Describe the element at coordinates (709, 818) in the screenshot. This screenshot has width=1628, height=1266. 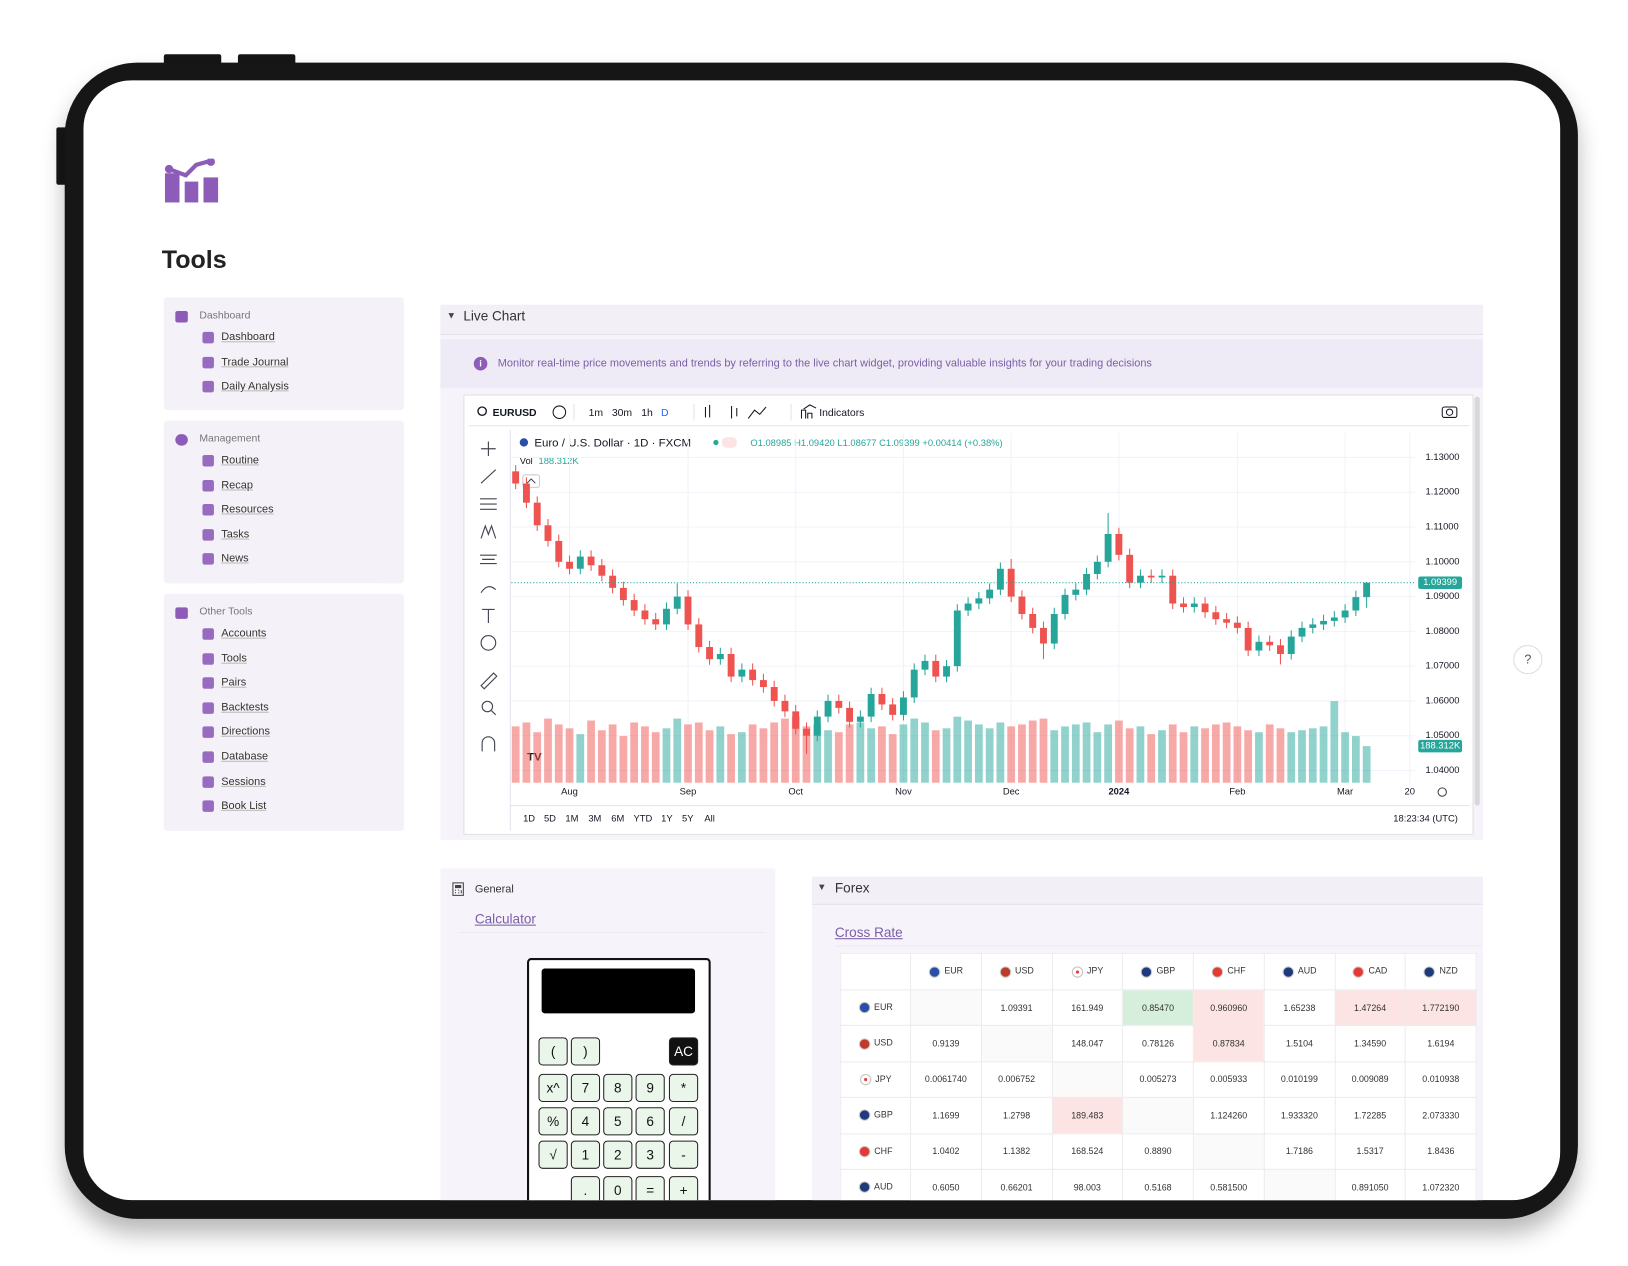
I see `range-button: All` at that location.